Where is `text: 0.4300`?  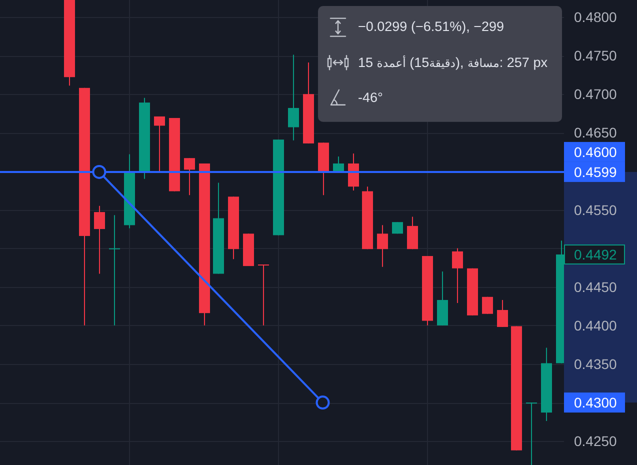 text: 0.4300 is located at coordinates (596, 402).